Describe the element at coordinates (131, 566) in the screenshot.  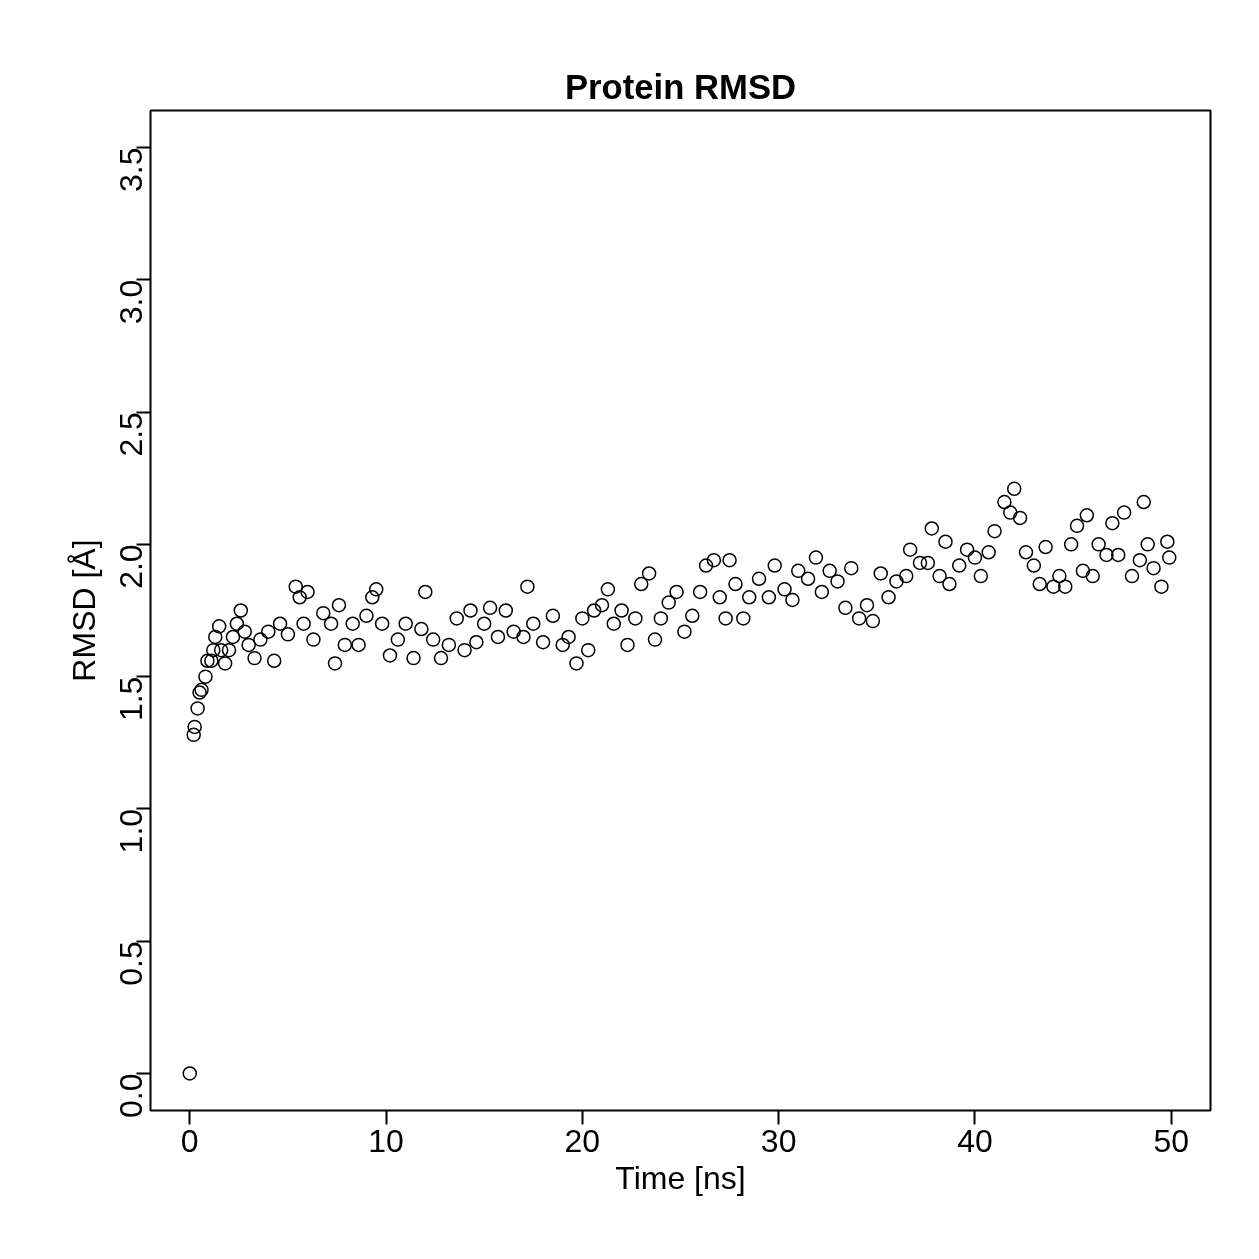
I see `y-tick-label: 2.0` at that location.